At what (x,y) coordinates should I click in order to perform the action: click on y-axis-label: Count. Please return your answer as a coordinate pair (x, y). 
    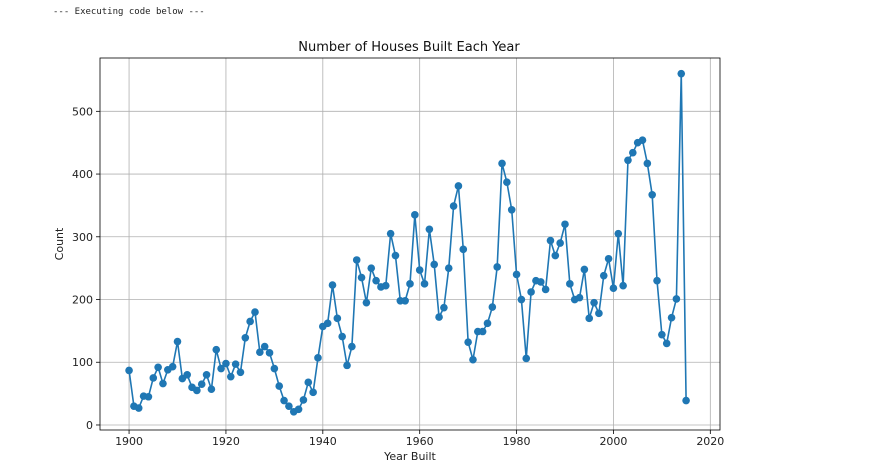
    Looking at the image, I should click on (59, 243).